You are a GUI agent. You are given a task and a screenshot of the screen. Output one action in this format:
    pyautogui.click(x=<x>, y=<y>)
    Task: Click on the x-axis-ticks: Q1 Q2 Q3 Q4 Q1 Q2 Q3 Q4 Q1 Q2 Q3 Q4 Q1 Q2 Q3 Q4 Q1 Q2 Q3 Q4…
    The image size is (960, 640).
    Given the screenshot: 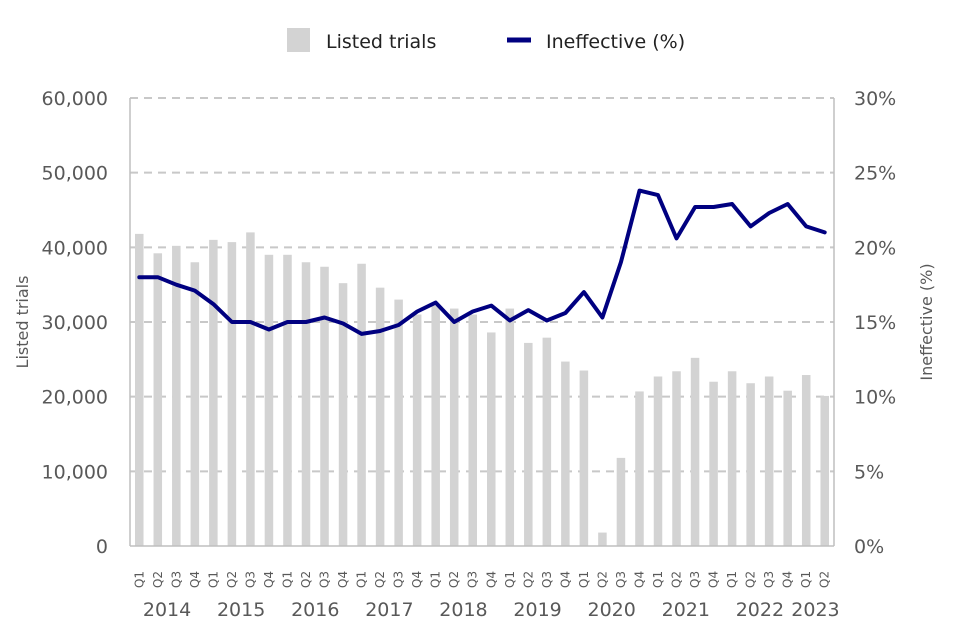 What is the action you would take?
    pyautogui.click(x=485, y=596)
    